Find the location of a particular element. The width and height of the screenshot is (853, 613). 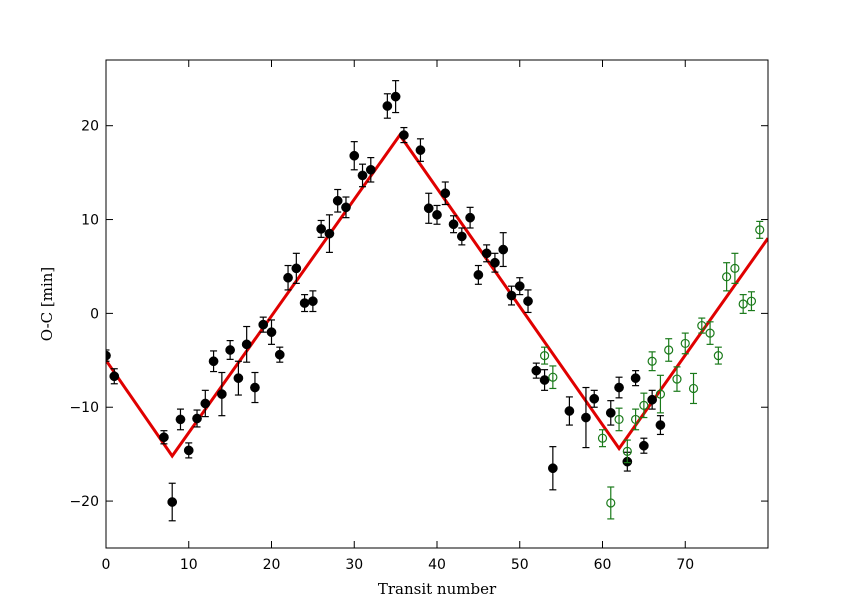

x-tick-label: 60 is located at coordinates (603, 565).